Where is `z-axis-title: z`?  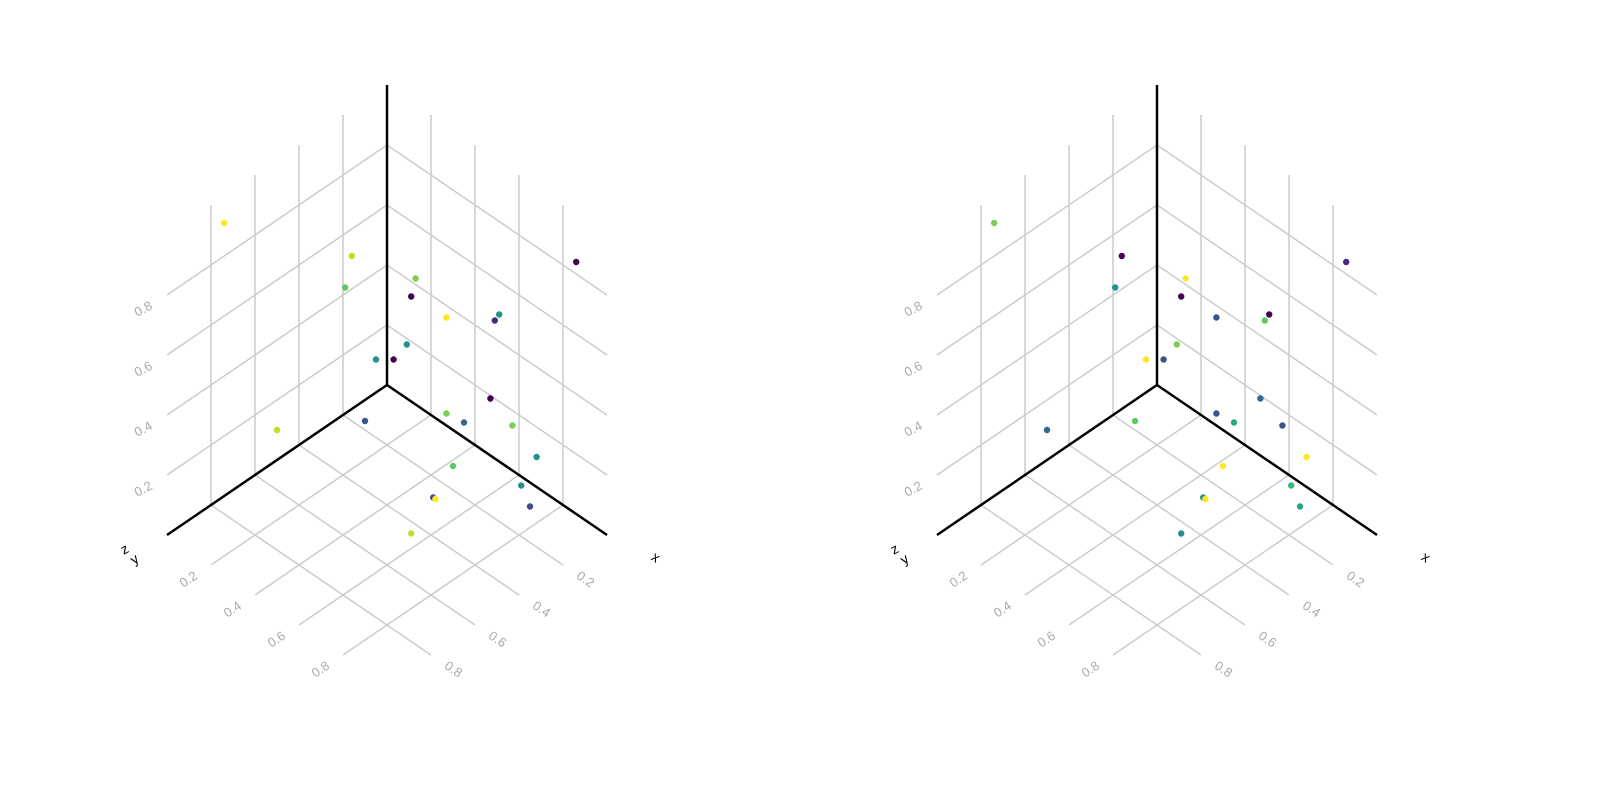
z-axis-title: z is located at coordinates (895, 548).